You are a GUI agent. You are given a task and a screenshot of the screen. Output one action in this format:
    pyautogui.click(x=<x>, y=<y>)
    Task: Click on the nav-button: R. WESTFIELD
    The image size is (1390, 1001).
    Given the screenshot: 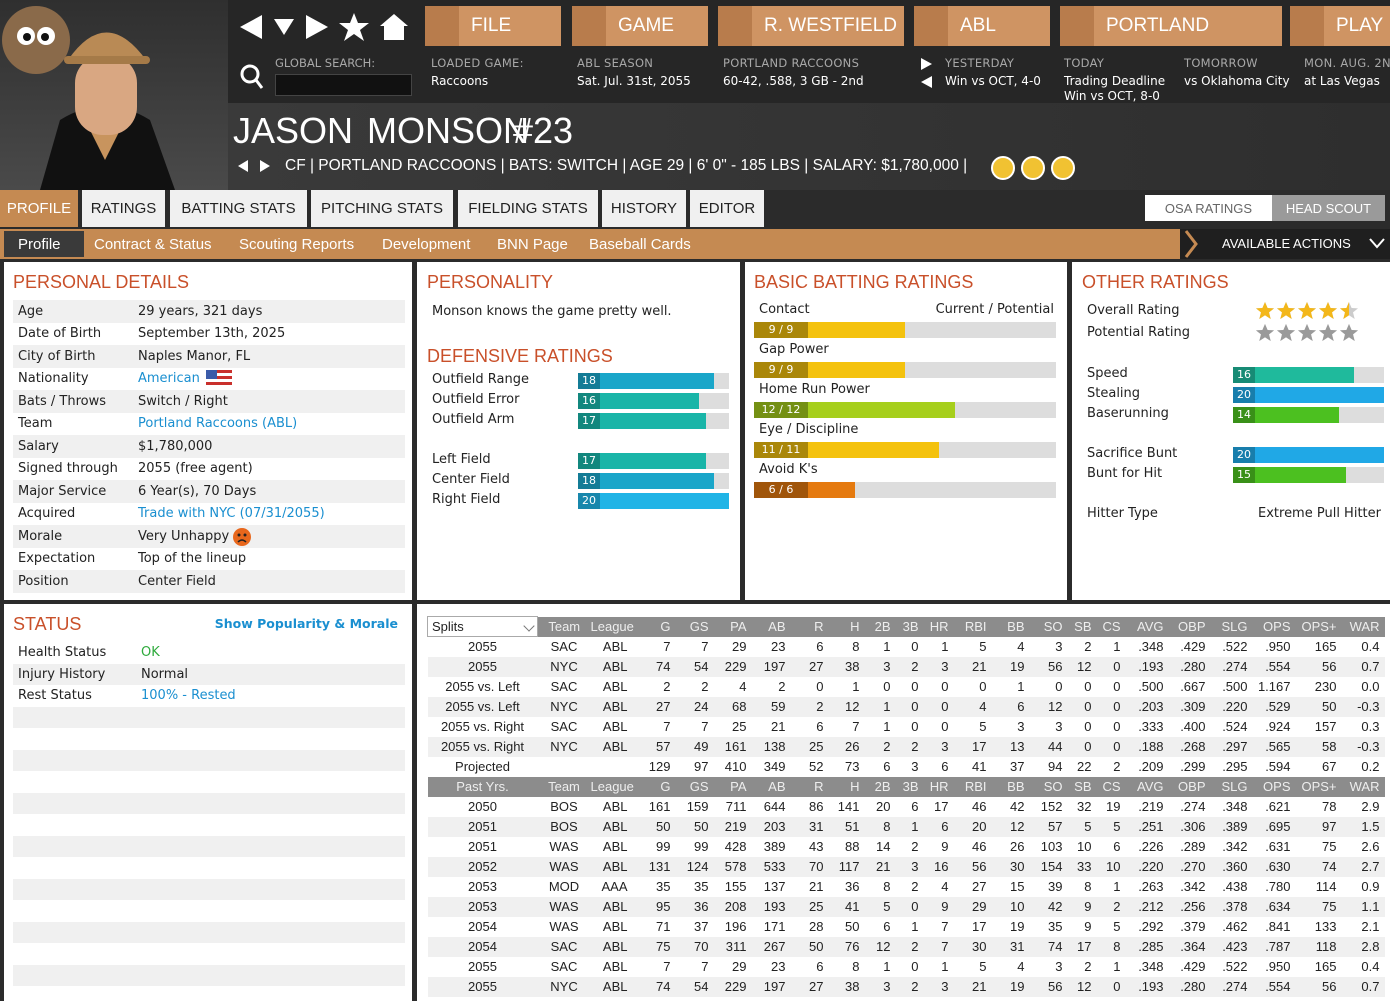 What is the action you would take?
    pyautogui.click(x=811, y=26)
    